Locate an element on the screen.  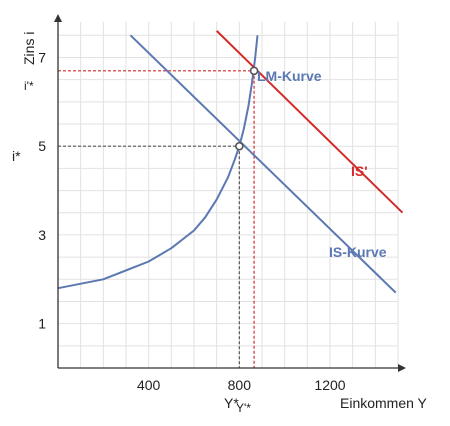
x-tick-label: 1200 is located at coordinates (329, 385).